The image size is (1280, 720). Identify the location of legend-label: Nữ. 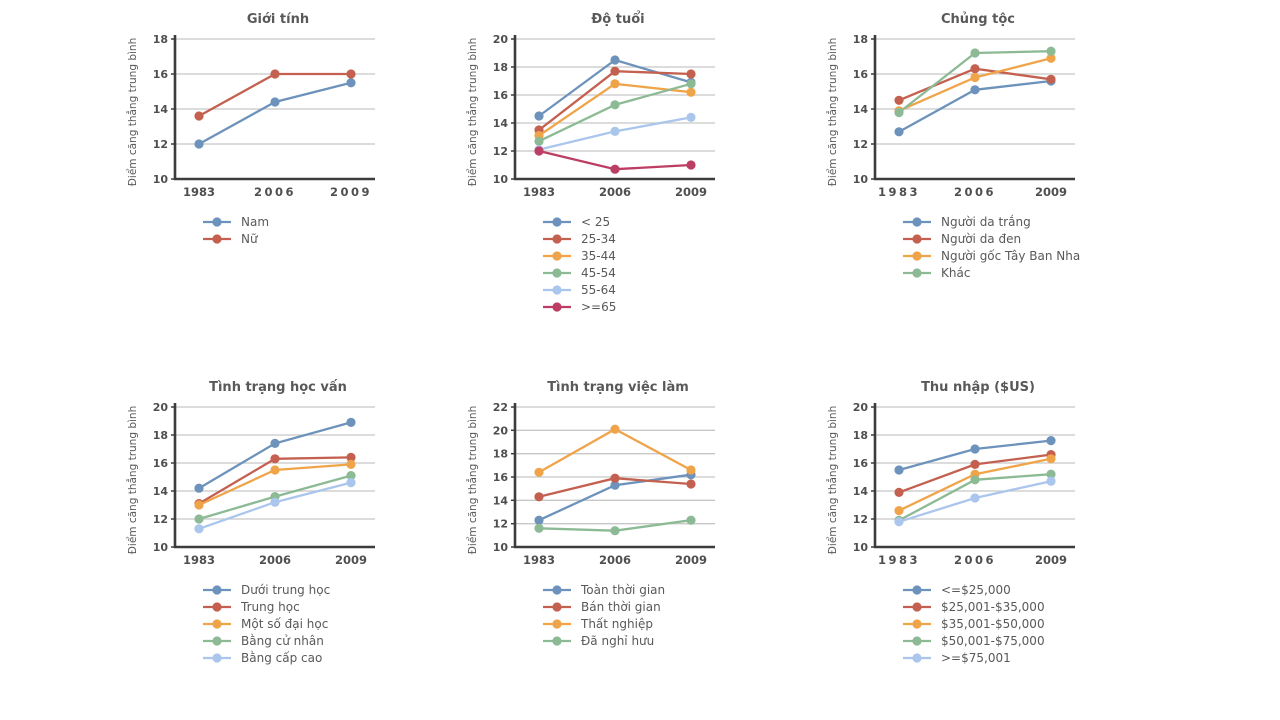
(249, 238).